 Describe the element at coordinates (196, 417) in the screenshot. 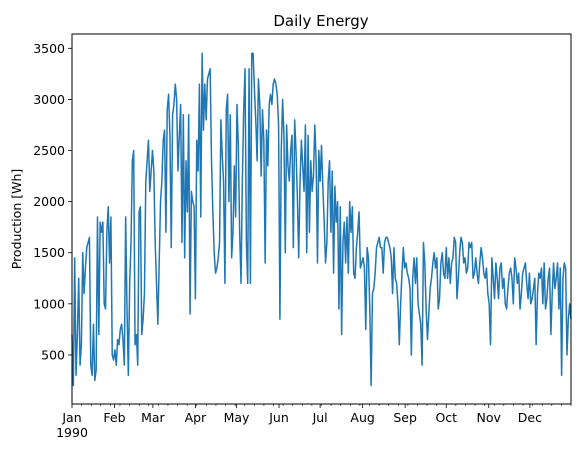

I see `x-tick-label: Apr` at that location.